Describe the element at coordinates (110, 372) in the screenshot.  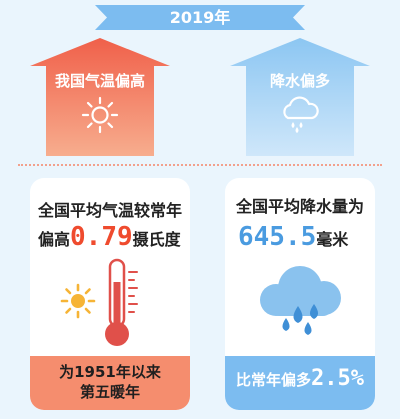
I see `temperature-footer-line1: 为1951年以来` at that location.